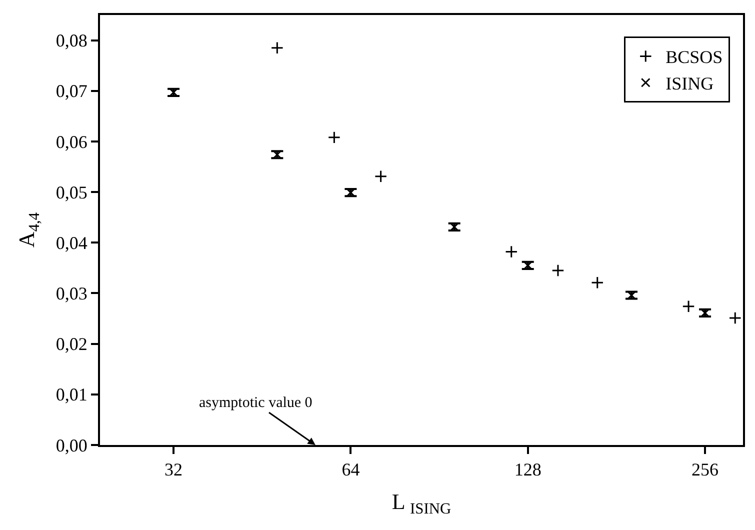 This screenshot has height=530, width=755. What do you see at coordinates (255, 403) in the screenshot?
I see `annotation: asymptotic value 0` at bounding box center [255, 403].